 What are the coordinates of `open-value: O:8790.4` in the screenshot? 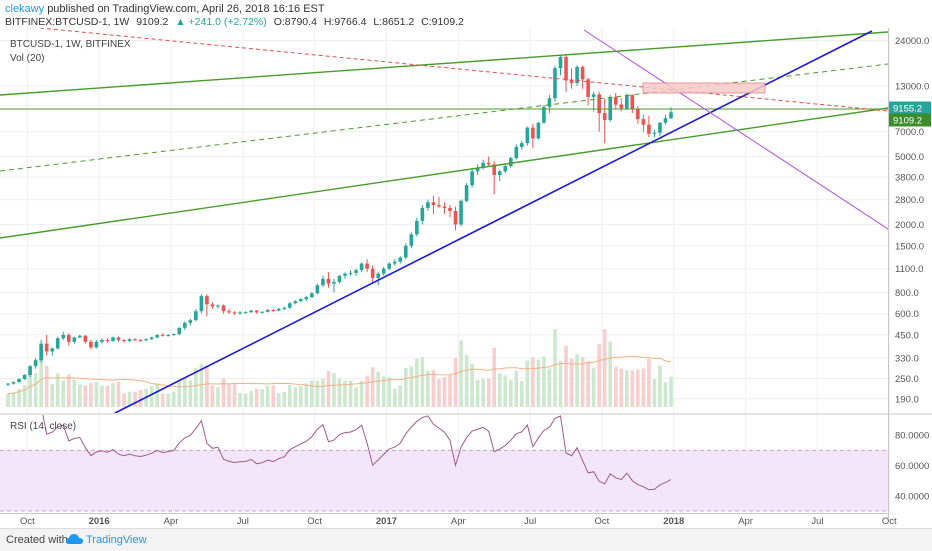 It's located at (295, 22).